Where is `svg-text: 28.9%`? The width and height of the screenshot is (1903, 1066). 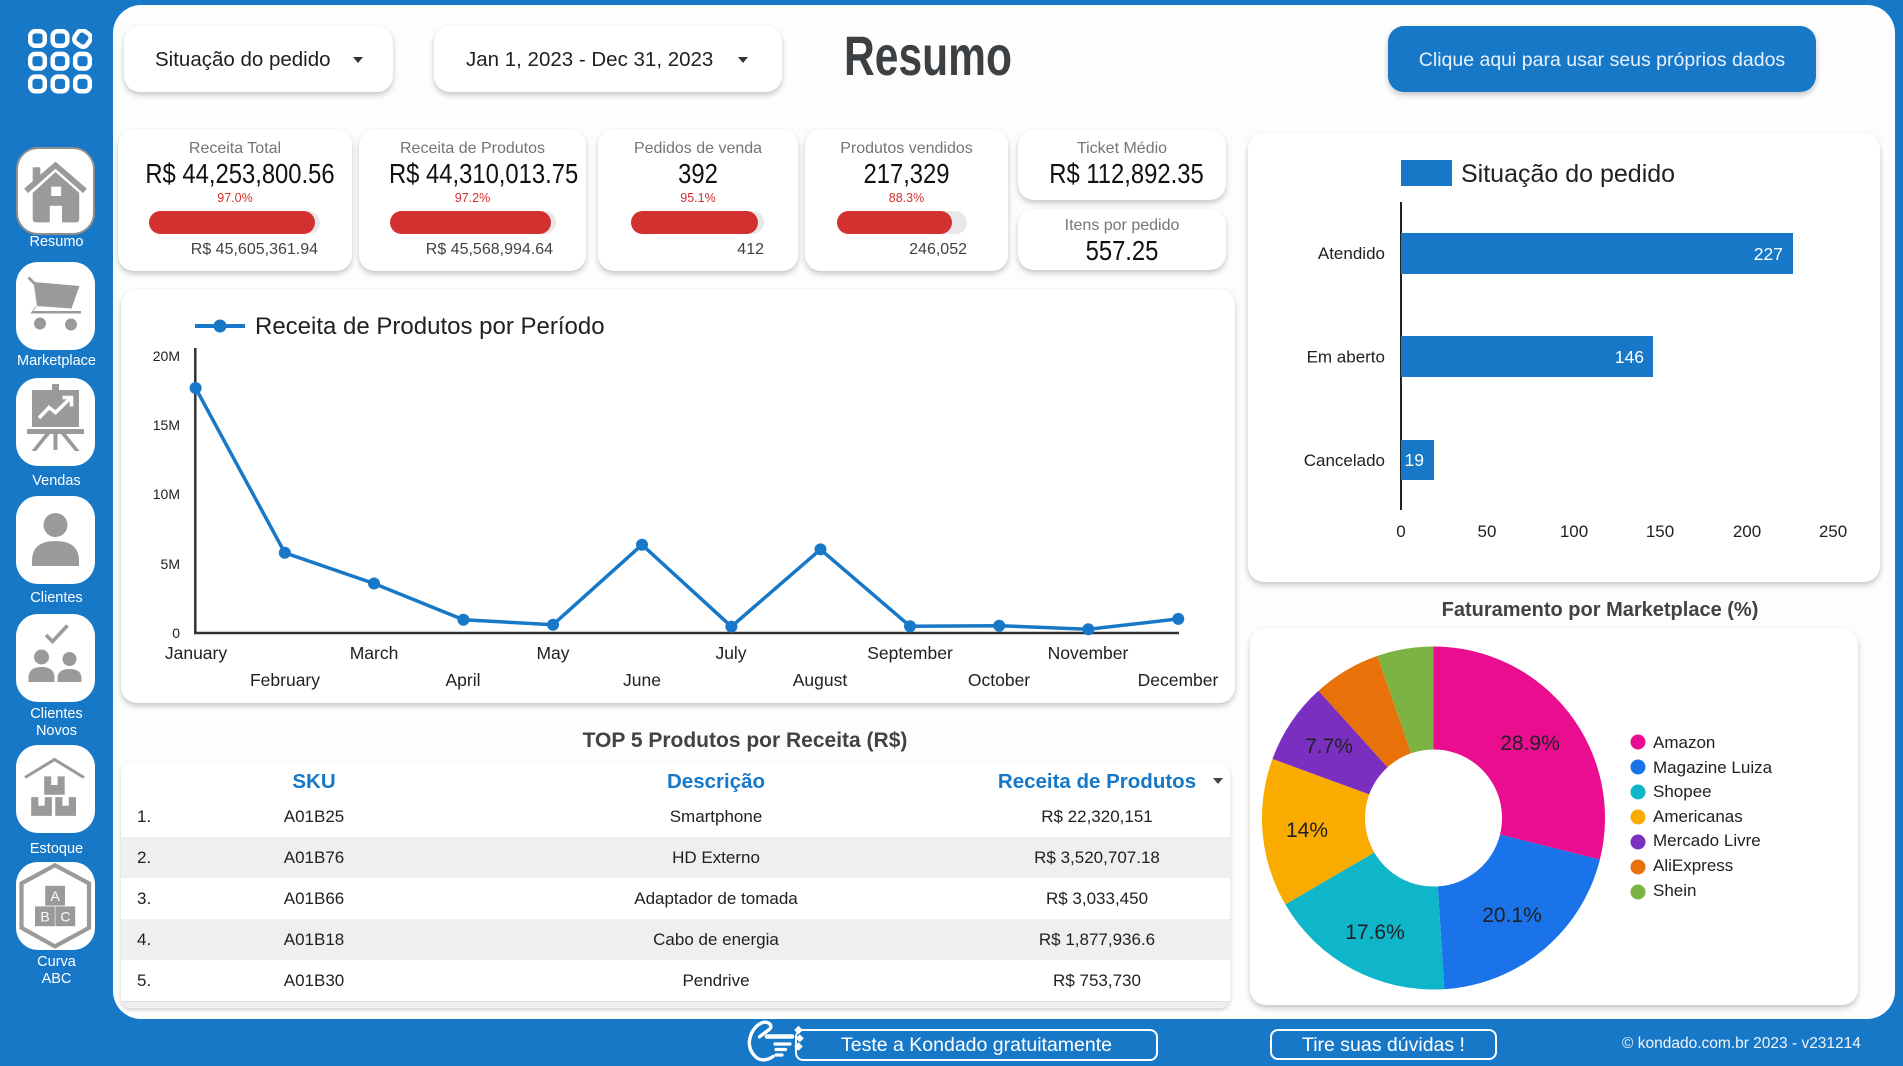 svg-text: 28.9% is located at coordinates (1530, 743).